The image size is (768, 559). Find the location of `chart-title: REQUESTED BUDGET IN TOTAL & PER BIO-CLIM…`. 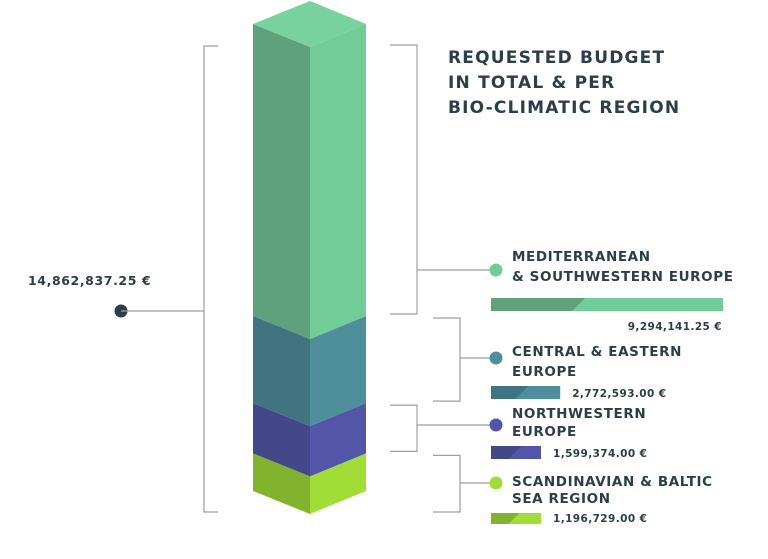

chart-title: REQUESTED BUDGET IN TOTAL & PER BIO-CLIM… is located at coordinates (564, 83).